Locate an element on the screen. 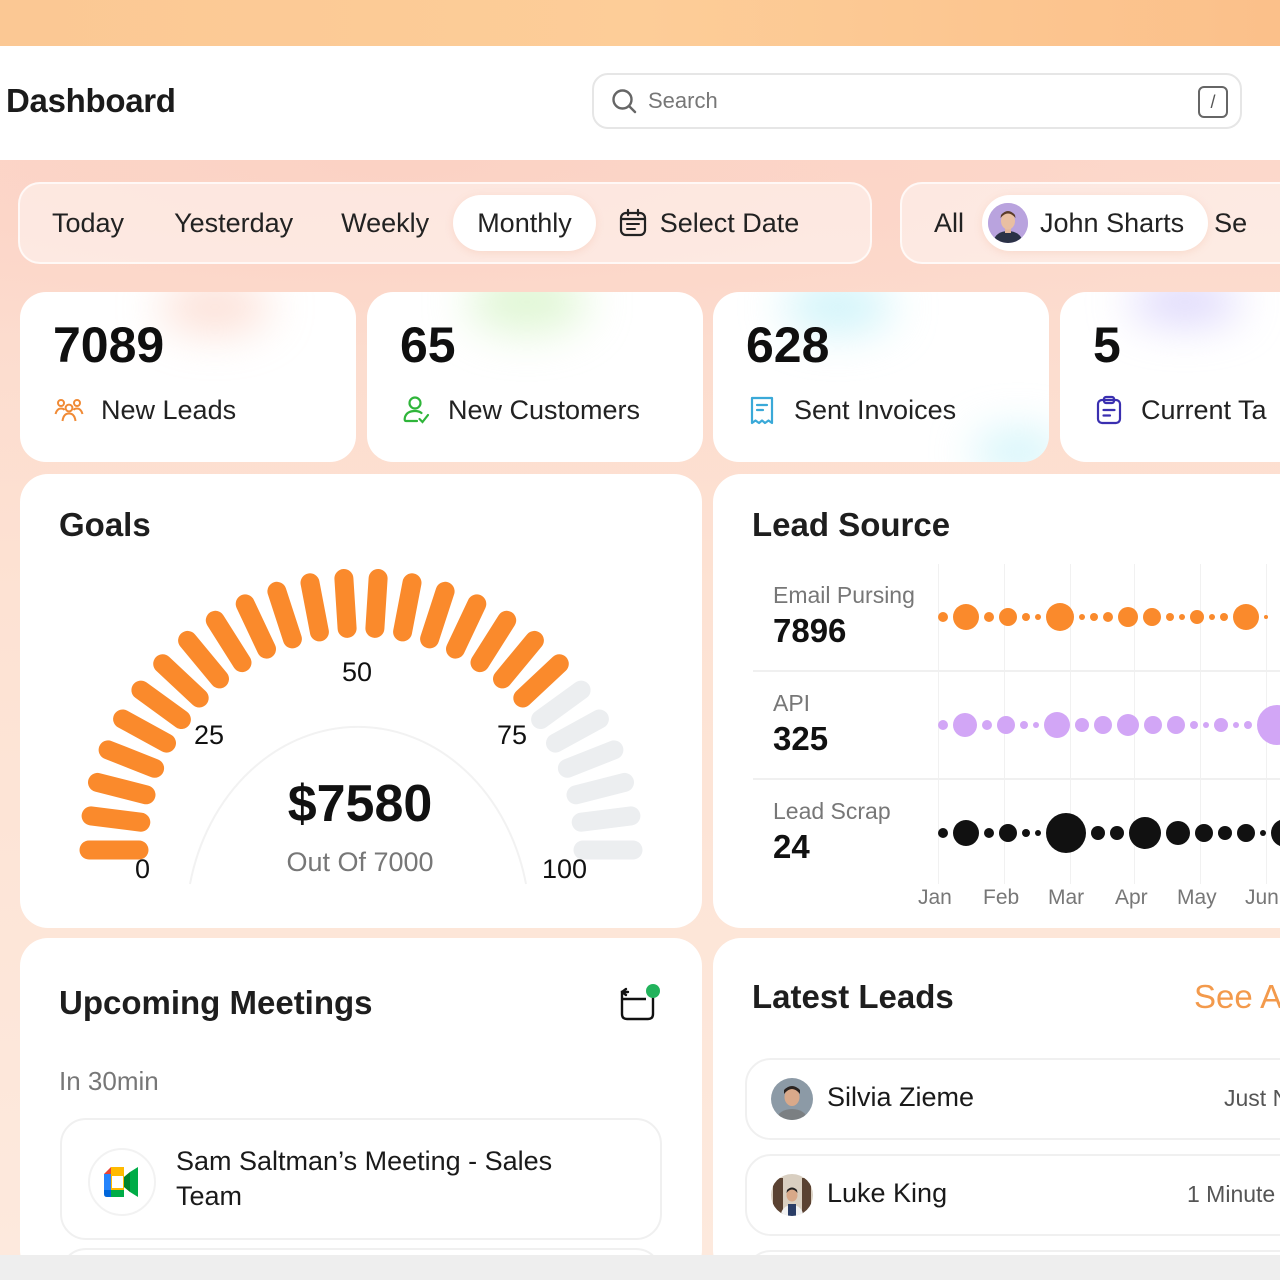 This screenshot has width=1280, height=1280. panel-title: Lead Source is located at coordinates (851, 524).